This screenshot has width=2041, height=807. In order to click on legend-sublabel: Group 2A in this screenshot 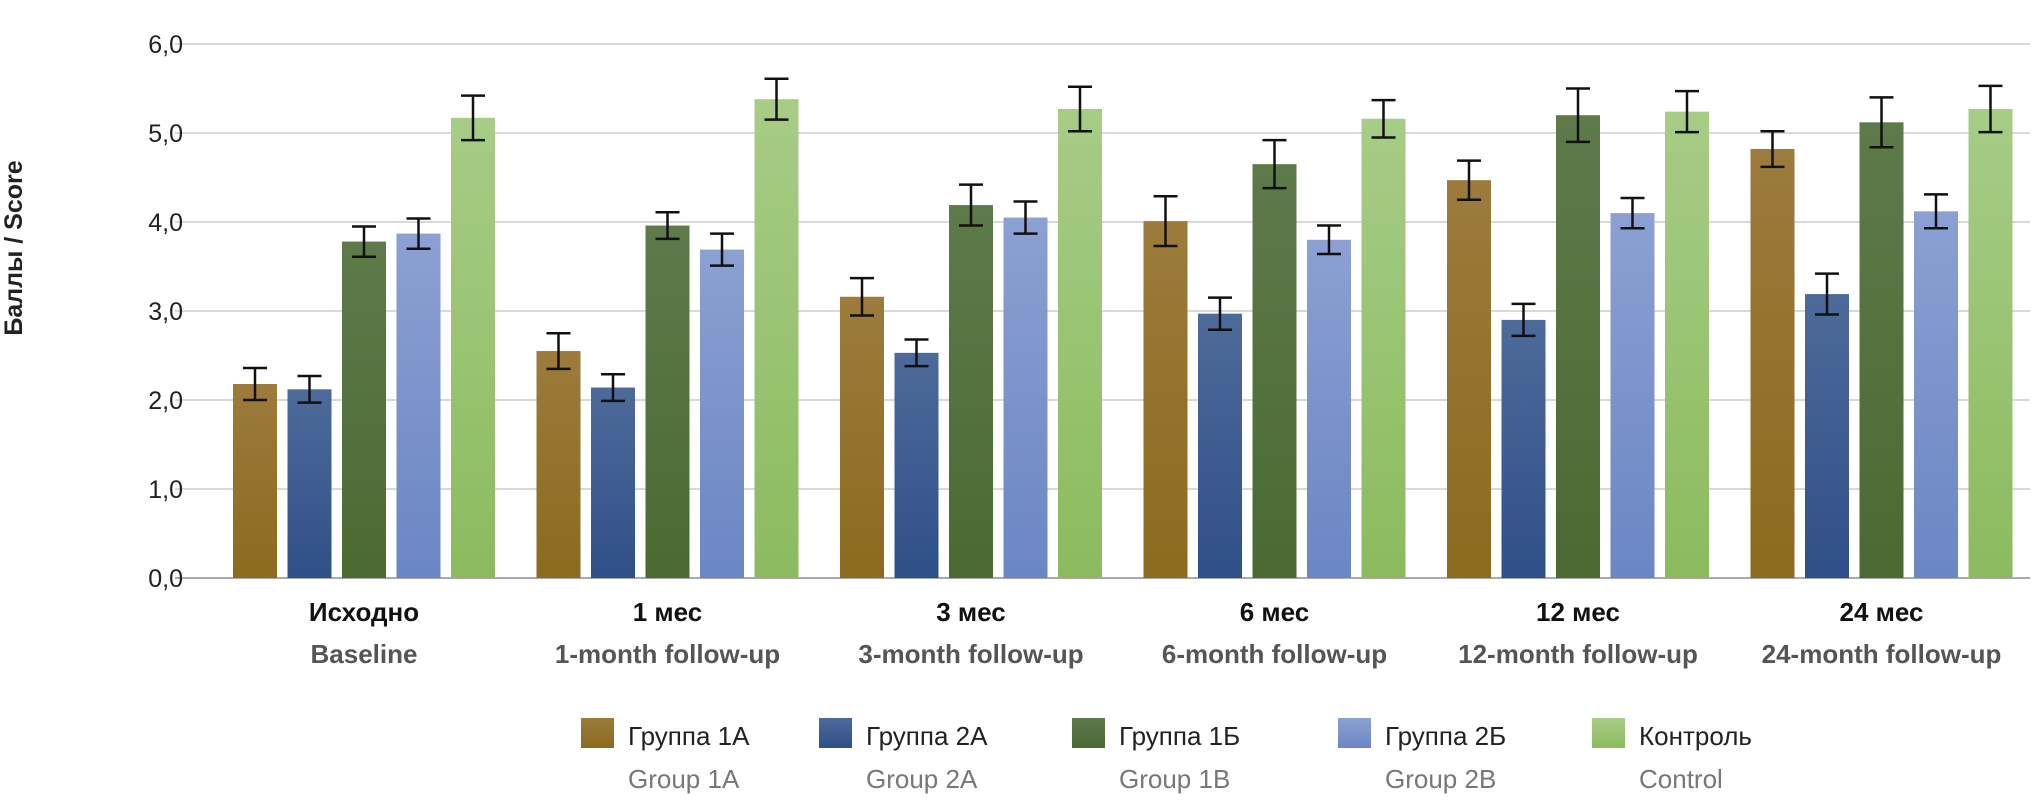, I will do `click(922, 779)`.